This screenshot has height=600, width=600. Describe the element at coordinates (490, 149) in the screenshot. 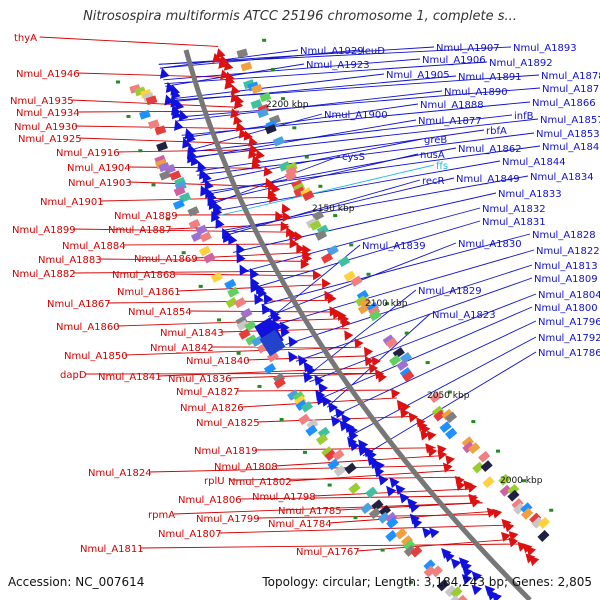

I see `gene-label-right: Nmul_A1862` at that location.